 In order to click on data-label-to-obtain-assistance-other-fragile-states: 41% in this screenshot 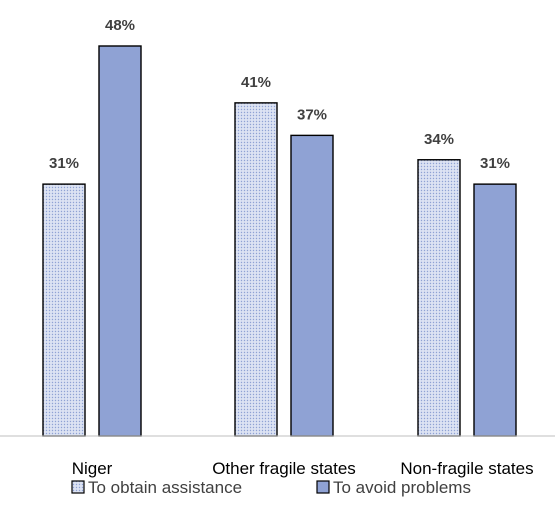, I will do `click(256, 82)`.